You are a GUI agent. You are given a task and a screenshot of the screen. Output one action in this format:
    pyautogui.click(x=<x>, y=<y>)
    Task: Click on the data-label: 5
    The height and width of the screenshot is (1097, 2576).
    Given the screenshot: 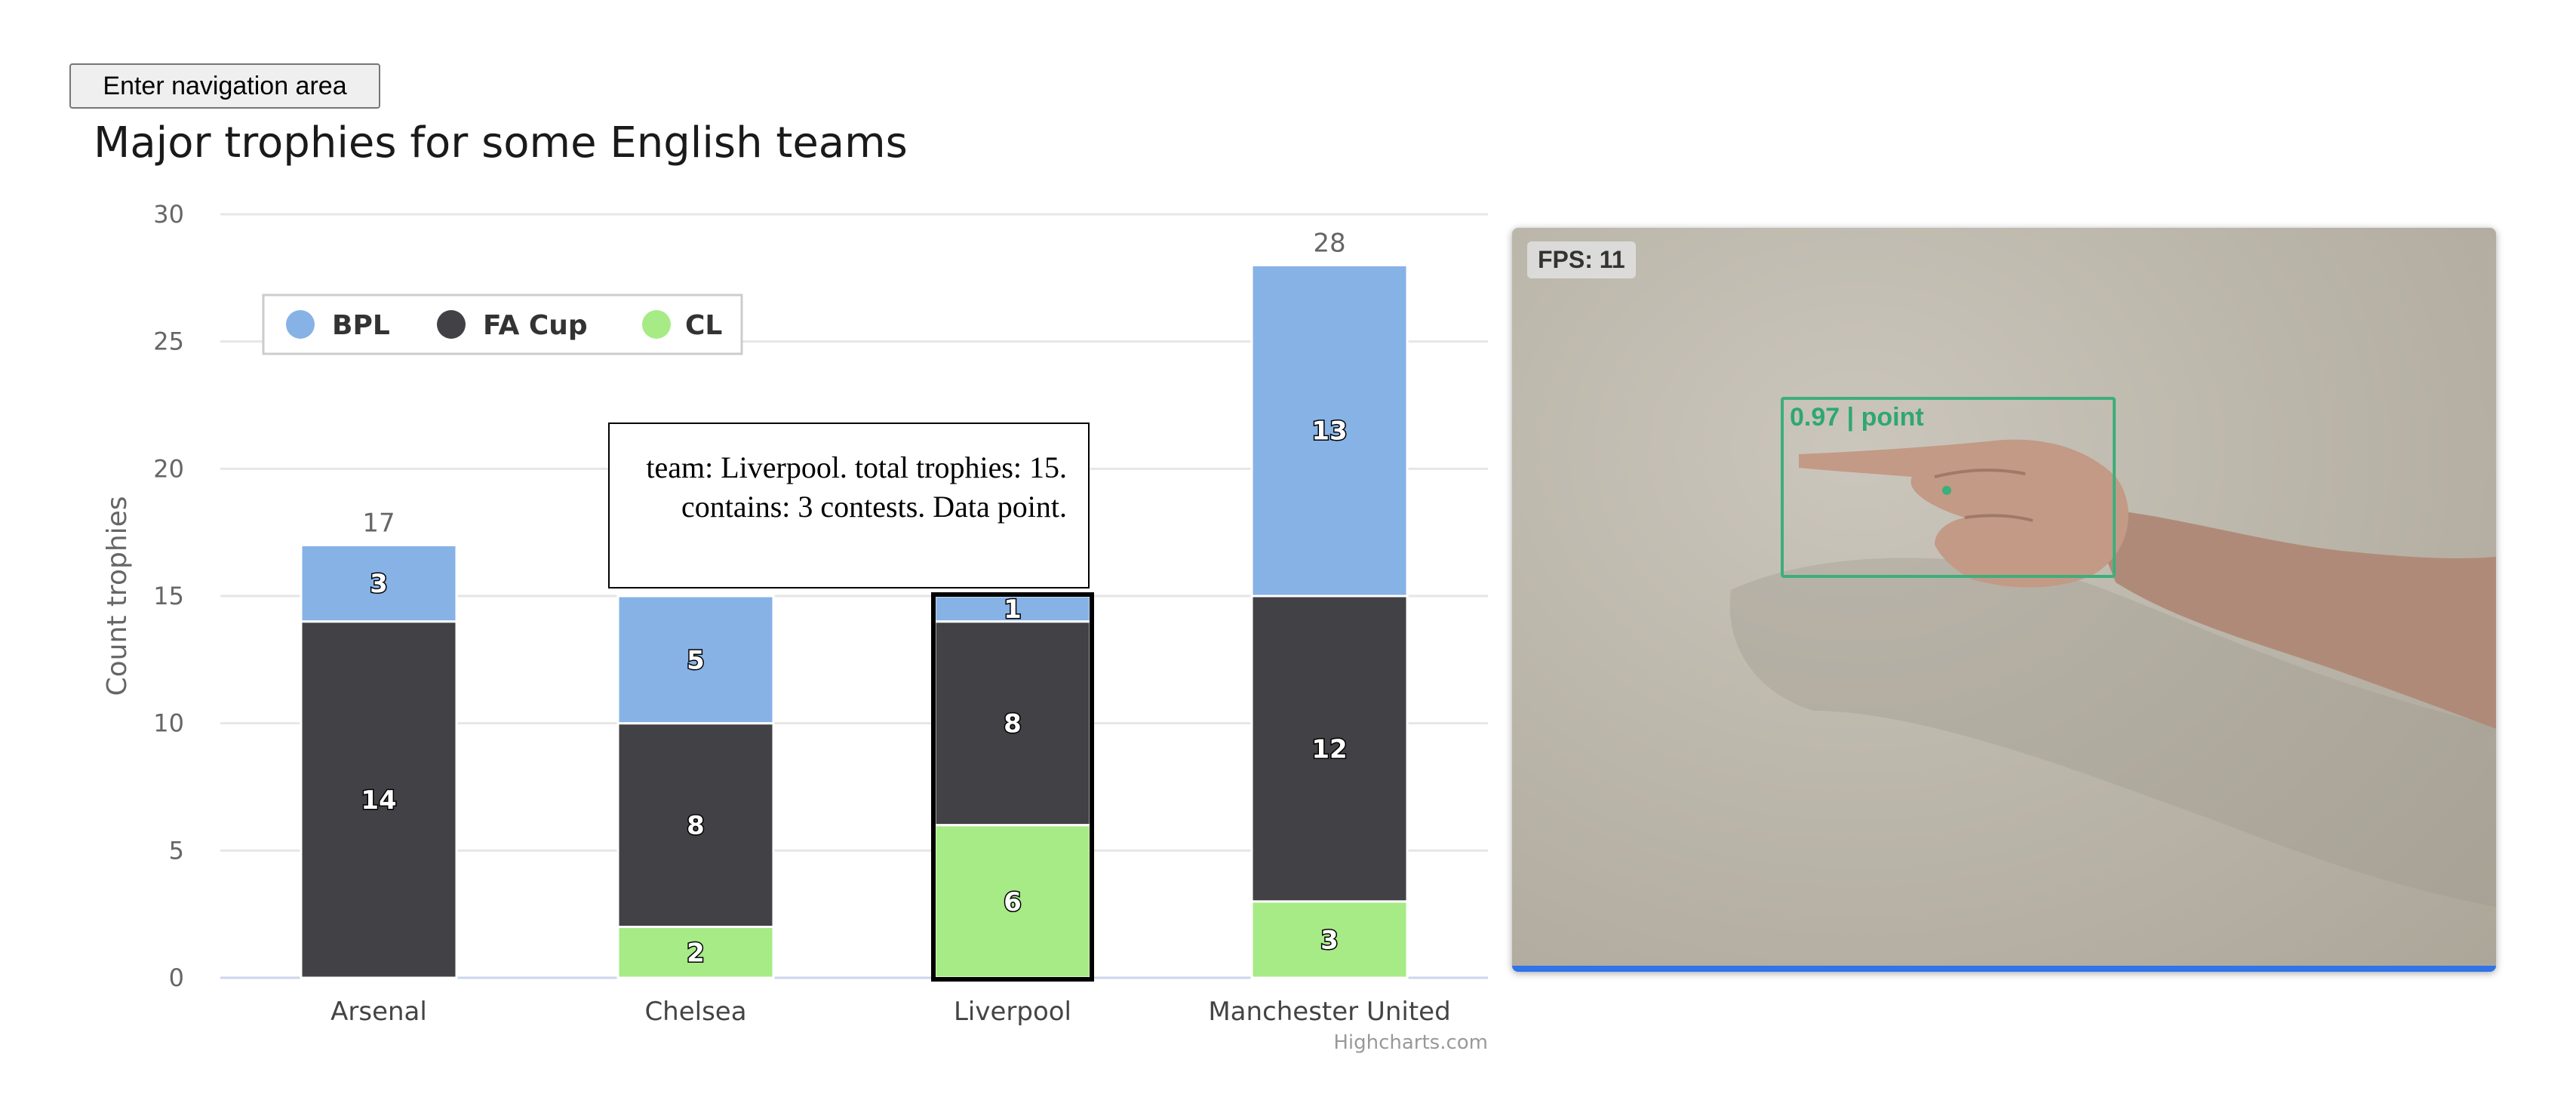 What is the action you would take?
    pyautogui.click(x=696, y=660)
    